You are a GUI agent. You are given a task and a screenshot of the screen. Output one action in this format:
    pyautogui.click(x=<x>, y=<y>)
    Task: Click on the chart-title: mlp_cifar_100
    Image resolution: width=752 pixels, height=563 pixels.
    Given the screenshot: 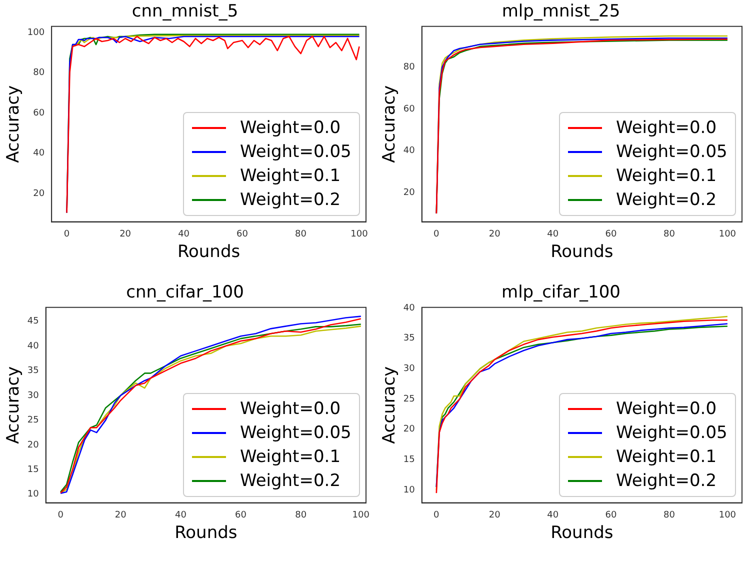 What is the action you would take?
    pyautogui.click(x=561, y=292)
    